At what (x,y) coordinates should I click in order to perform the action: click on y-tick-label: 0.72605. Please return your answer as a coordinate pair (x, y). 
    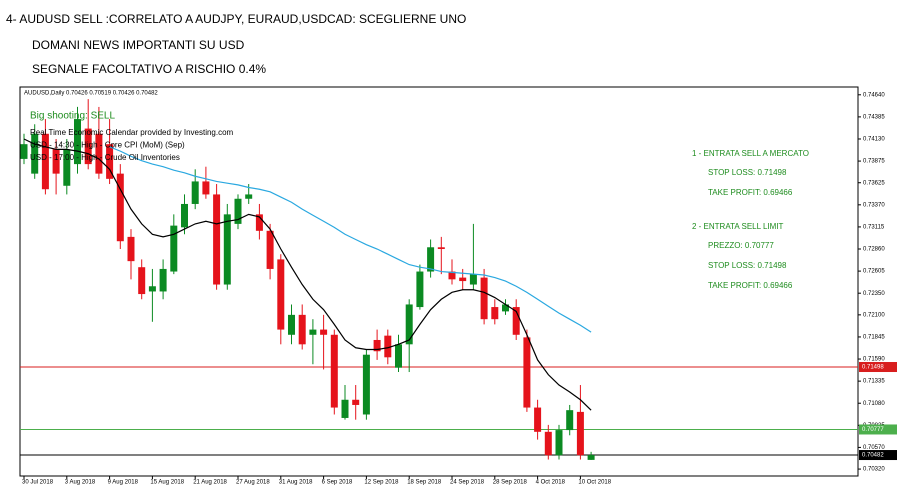
    Looking at the image, I should click on (874, 272).